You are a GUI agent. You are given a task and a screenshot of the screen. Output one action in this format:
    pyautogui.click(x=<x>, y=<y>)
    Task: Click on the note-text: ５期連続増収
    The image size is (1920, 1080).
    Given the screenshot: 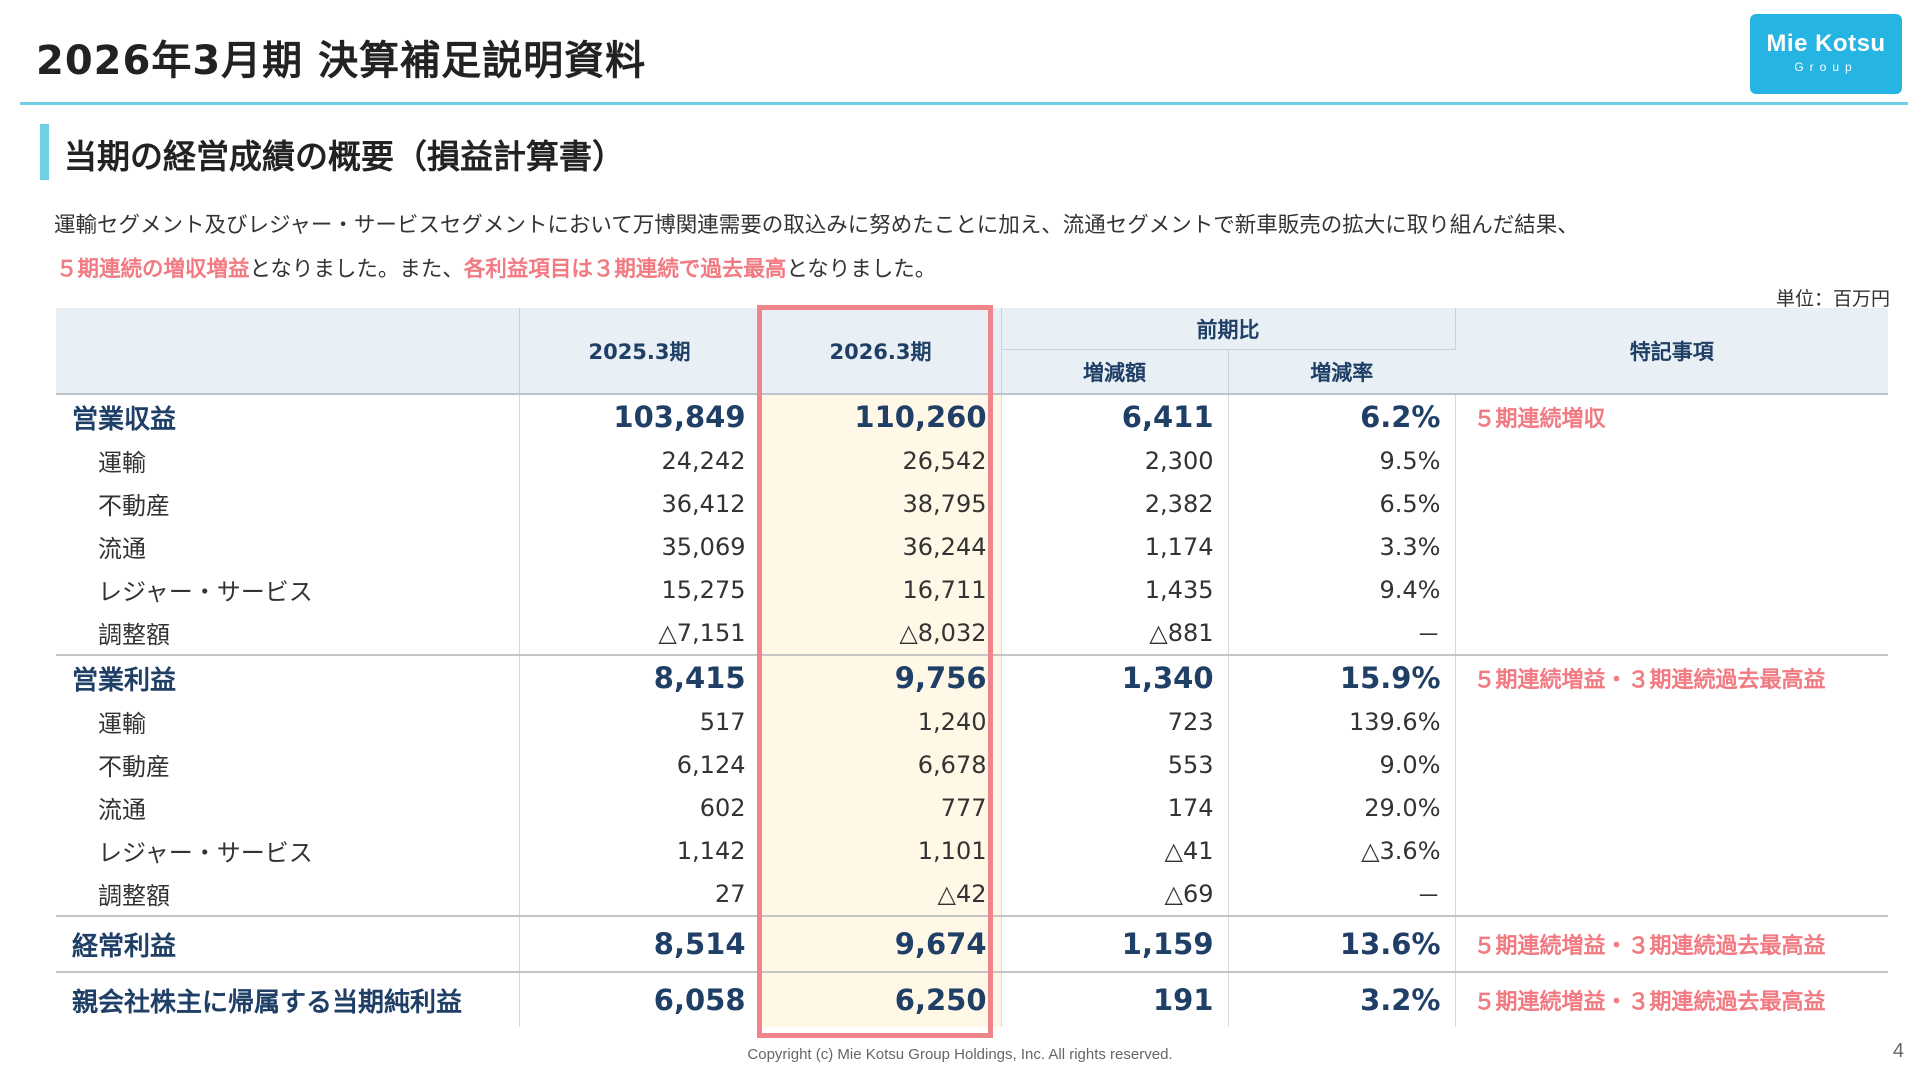 What is the action you would take?
    pyautogui.click(x=1671, y=416)
    